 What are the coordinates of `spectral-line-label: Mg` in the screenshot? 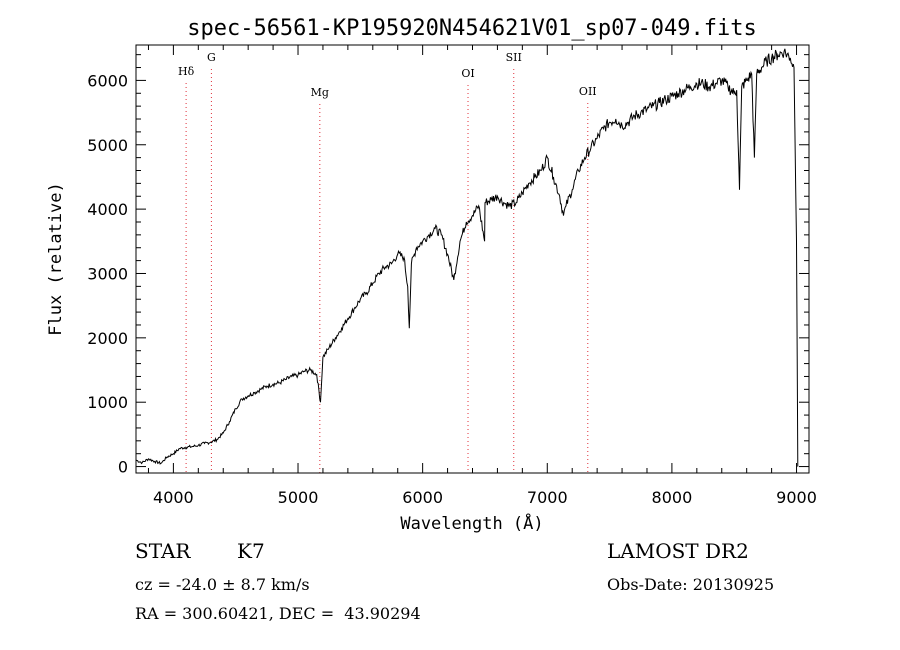 It's located at (320, 92).